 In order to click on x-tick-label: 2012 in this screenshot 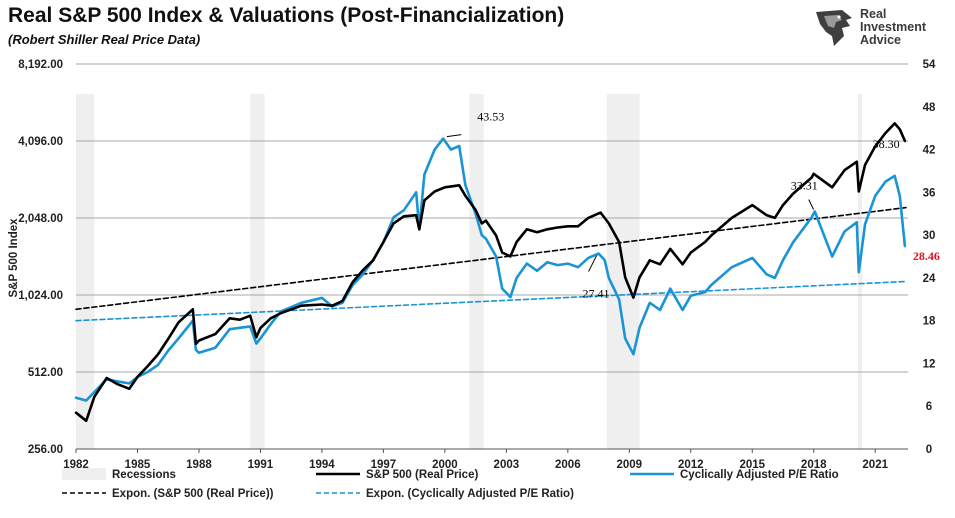, I will do `click(691, 465)`.